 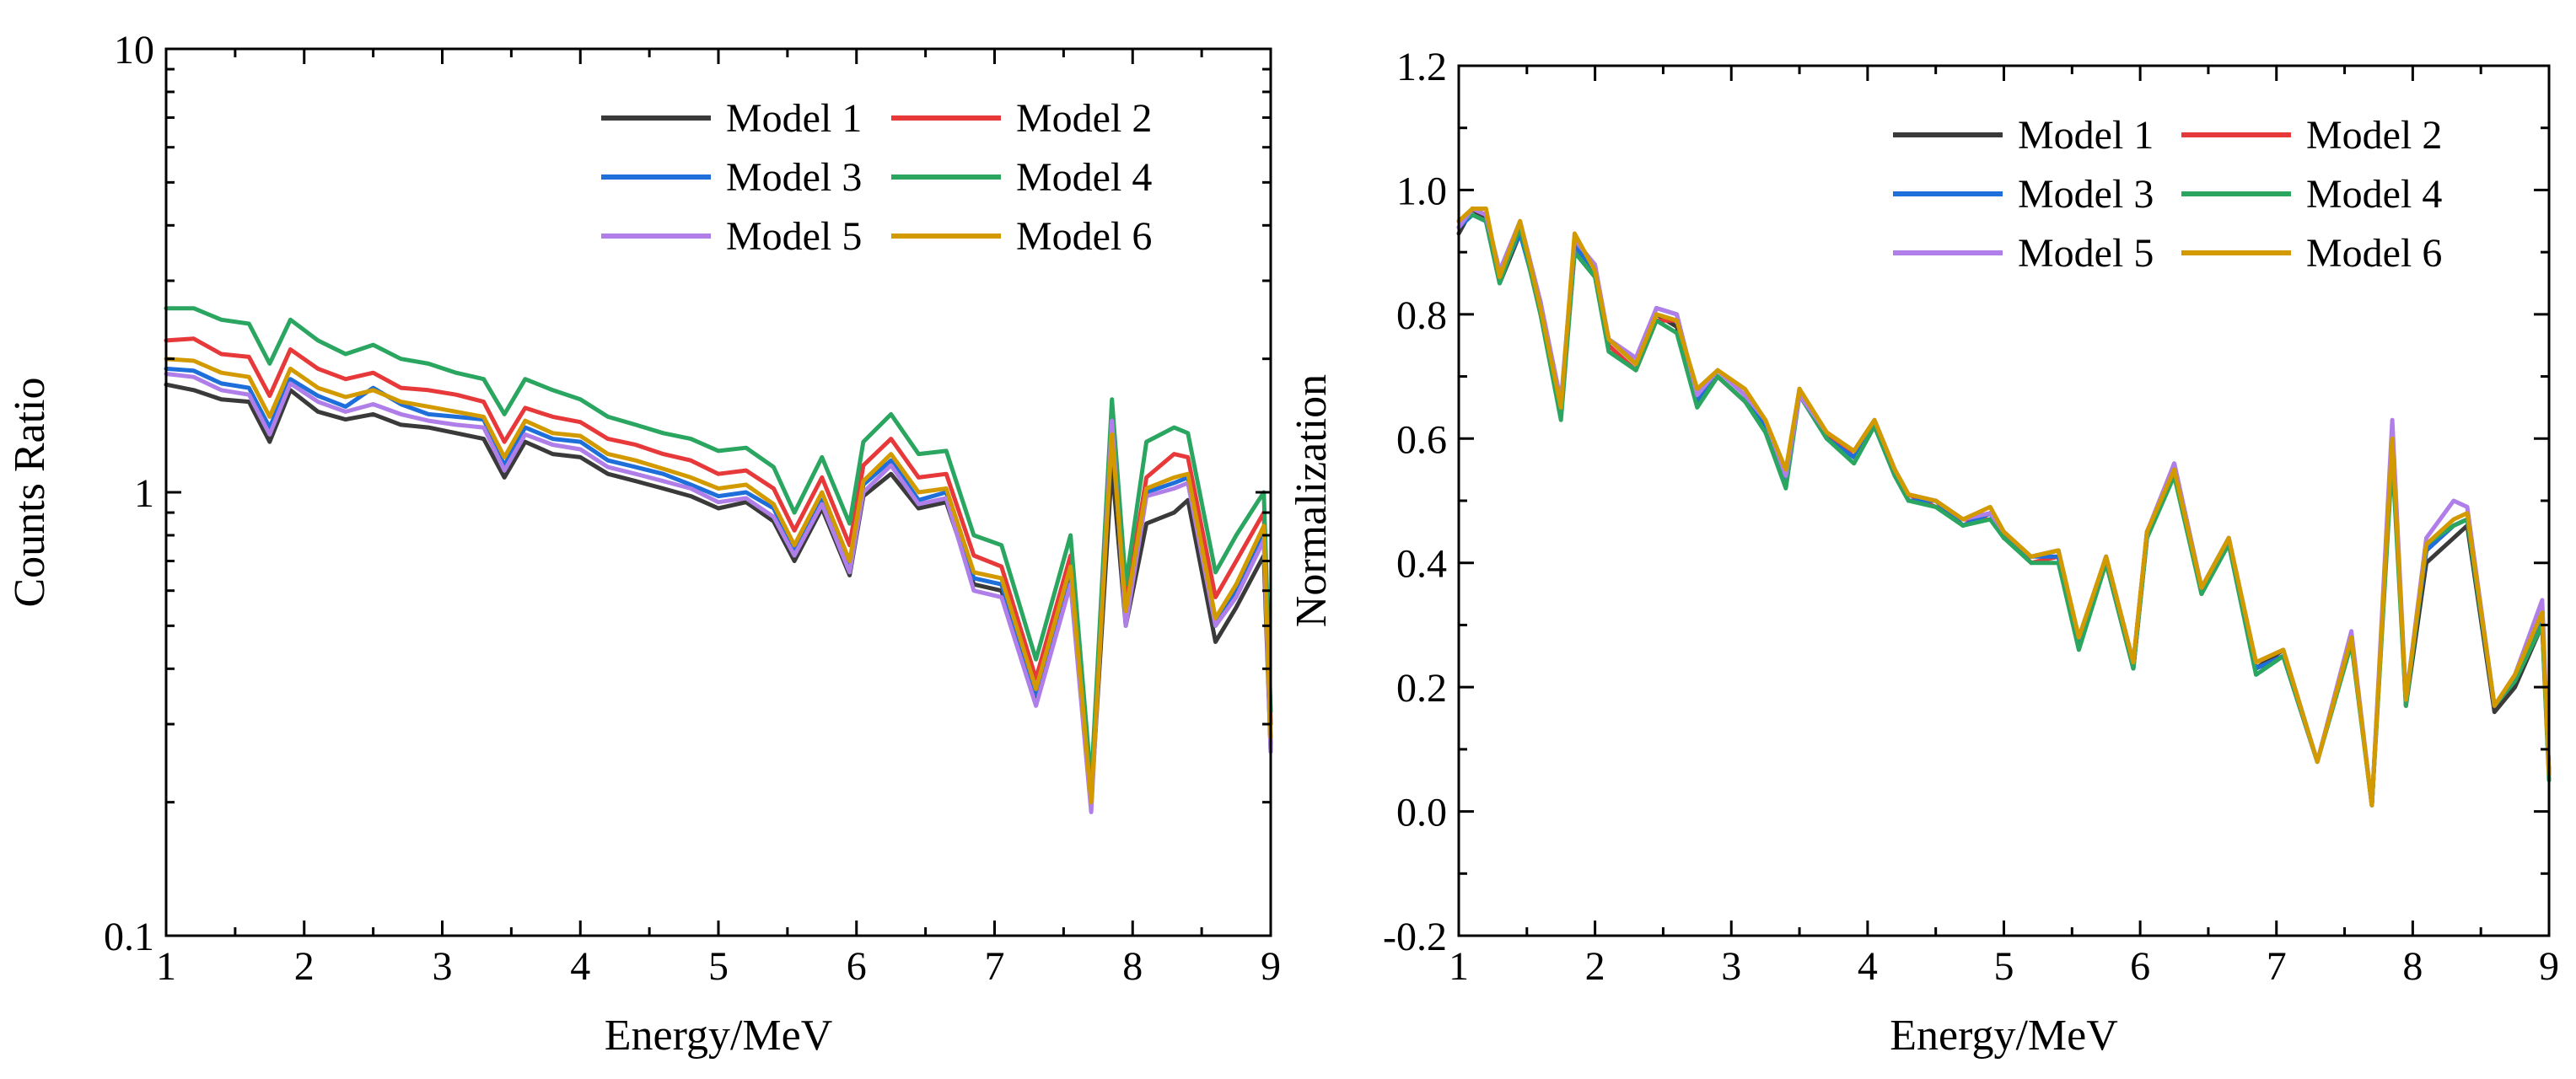 I want to click on y-tick-label: -0.2, so click(x=1415, y=937).